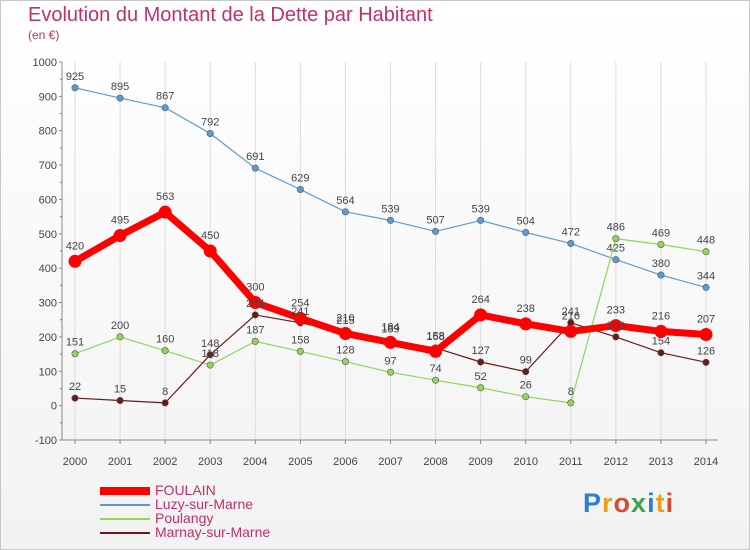 The image size is (750, 550). Describe the element at coordinates (345, 351) in the screenshot. I see `data-label: 128` at that location.